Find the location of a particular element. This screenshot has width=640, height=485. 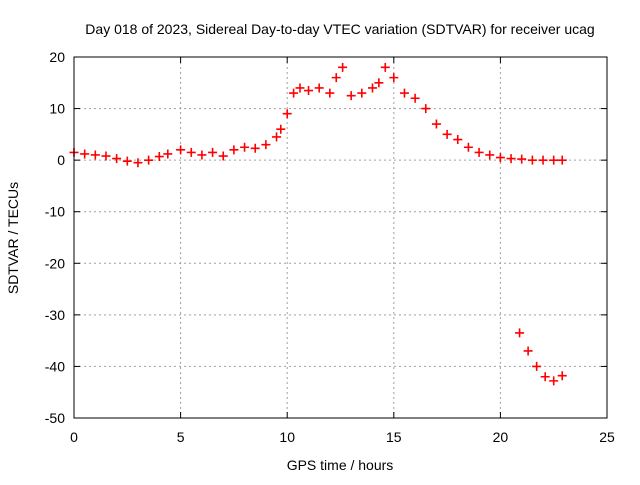

x-axis-label: GPS time / hours is located at coordinates (340, 465).